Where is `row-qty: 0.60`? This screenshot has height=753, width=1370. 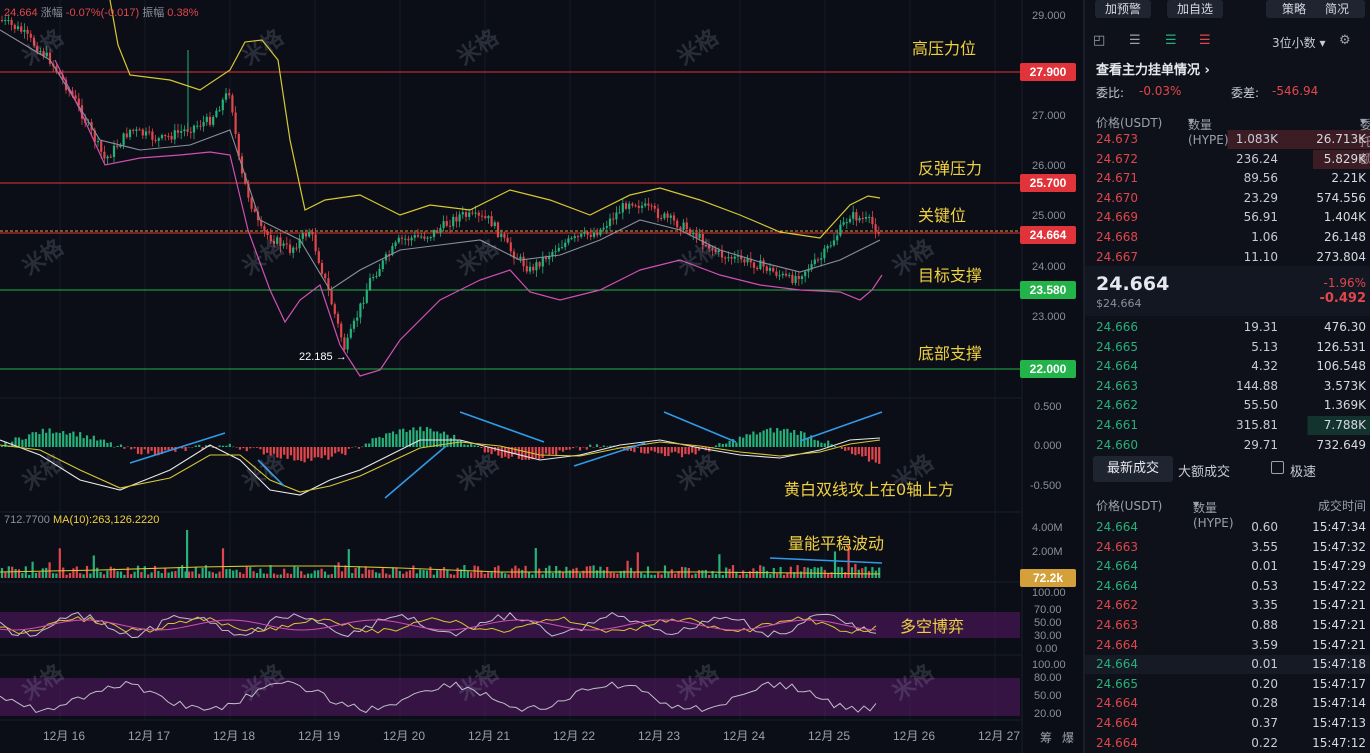 row-qty: 0.60 is located at coordinates (1264, 527).